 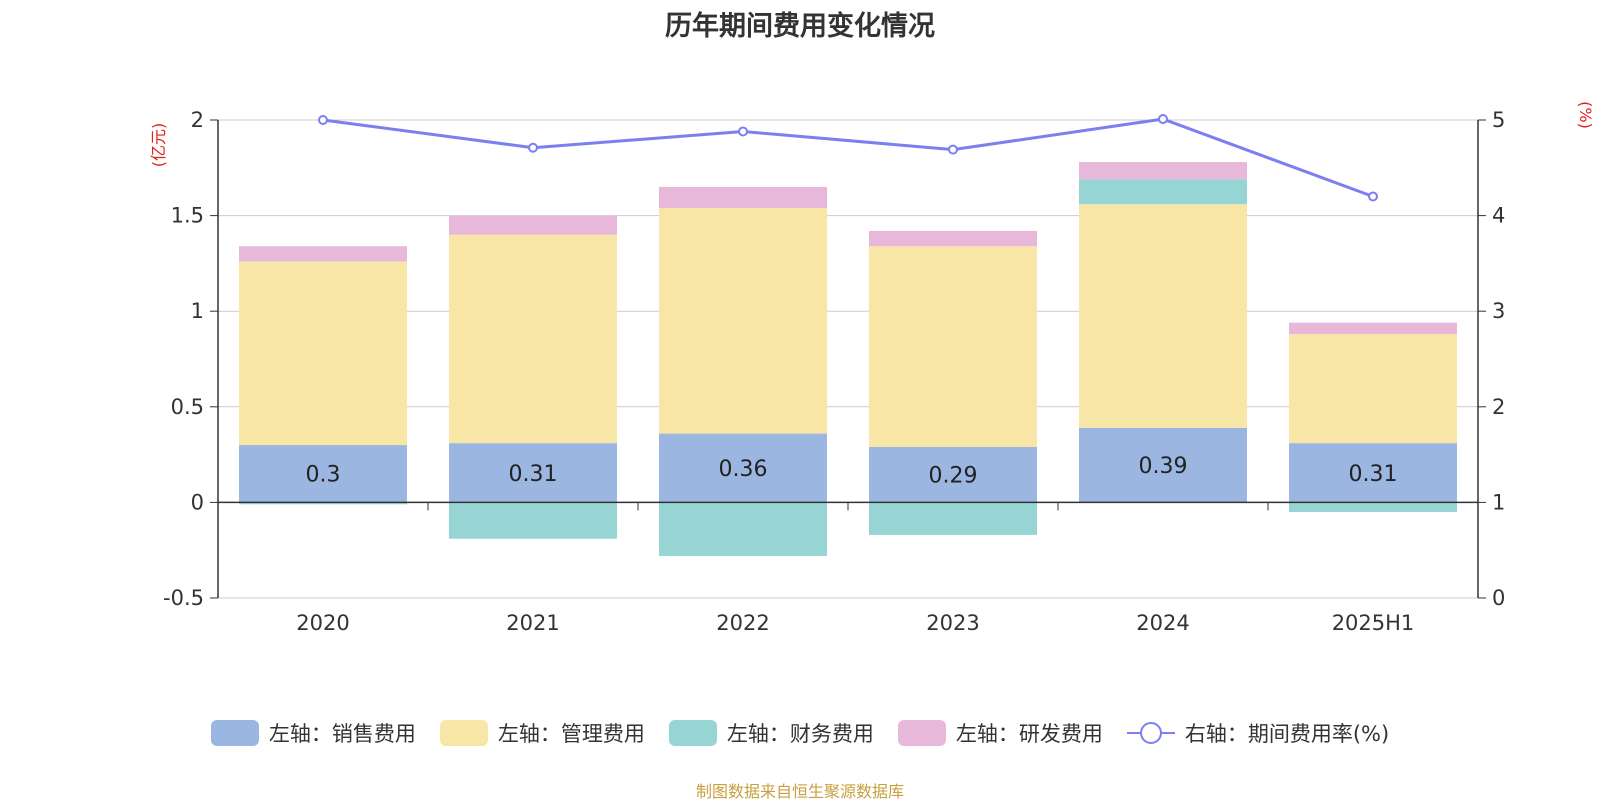 I want to click on legend-swatch-admin, so click(x=463, y=733).